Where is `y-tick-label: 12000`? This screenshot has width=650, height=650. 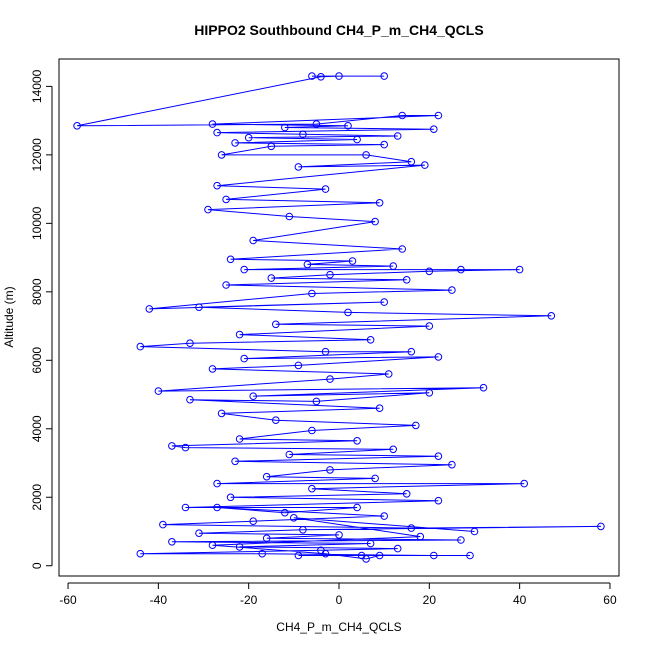
y-tick-label: 12000 is located at coordinates (37, 155).